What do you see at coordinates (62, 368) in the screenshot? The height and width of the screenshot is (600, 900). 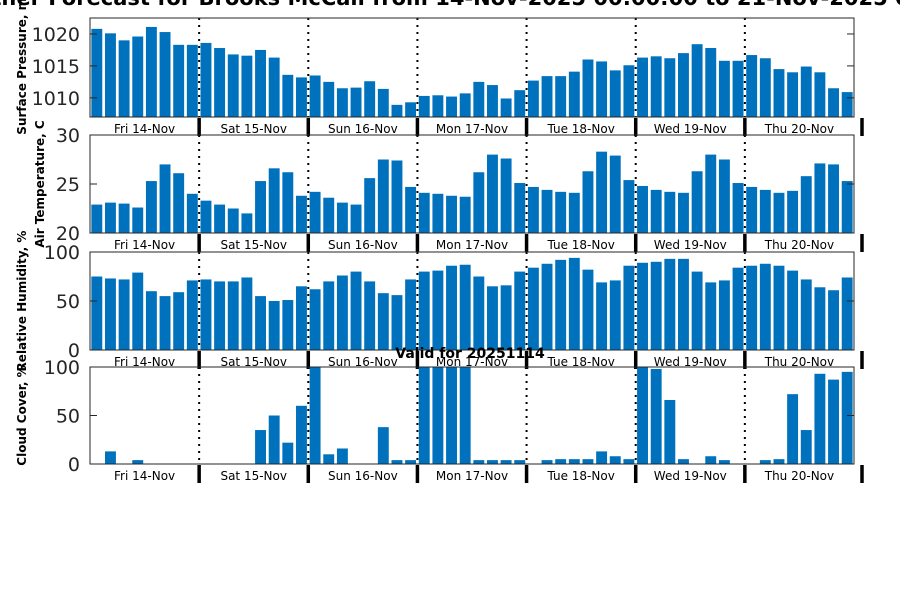 I see `y-tick-label: 100` at bounding box center [62, 368].